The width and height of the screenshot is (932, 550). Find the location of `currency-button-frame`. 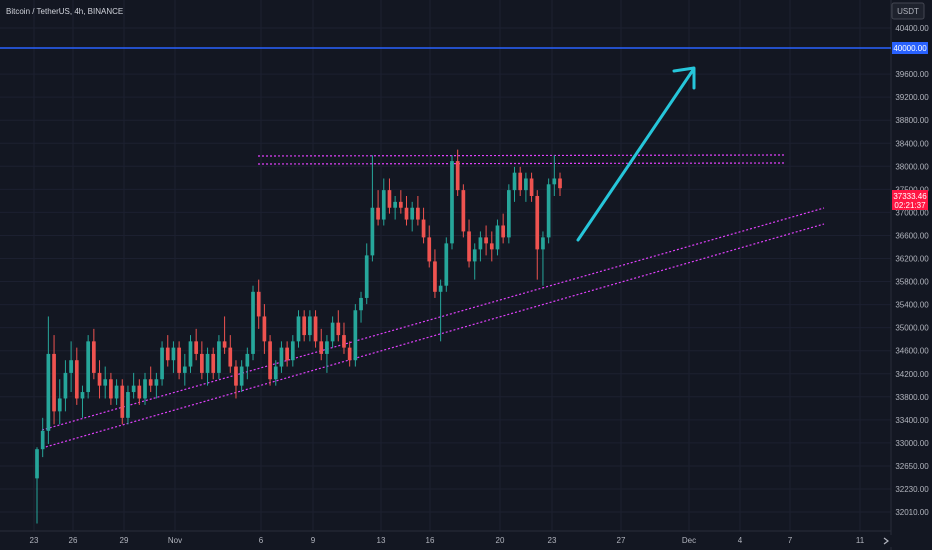

currency-button-frame is located at coordinates (908, 11).